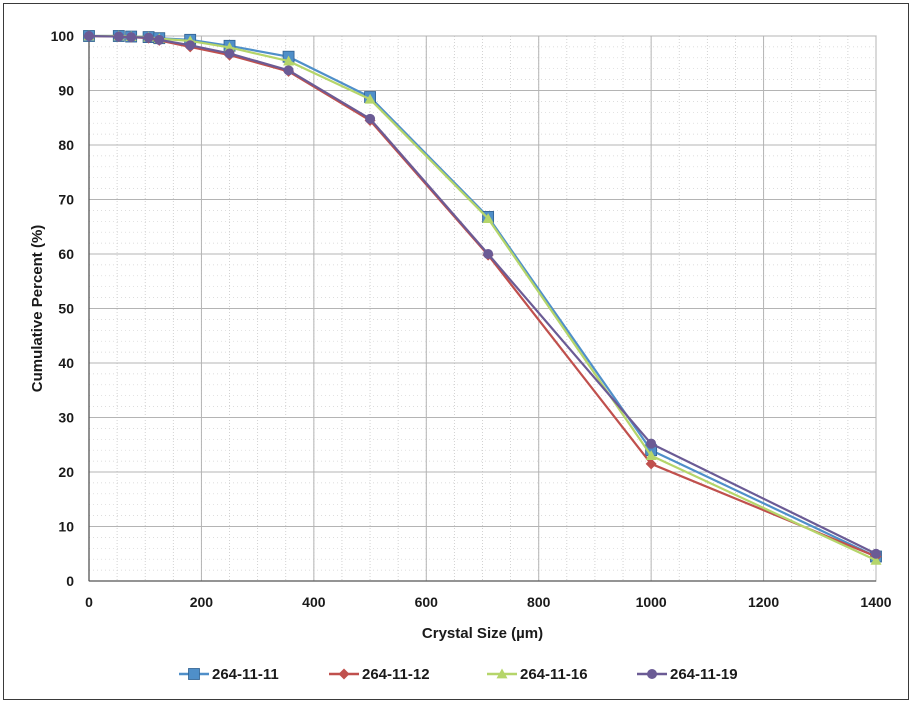 Image resolution: width=914 pixels, height=704 pixels. I want to click on legend-item-264-11-12: 264-11-12, so click(379, 674).